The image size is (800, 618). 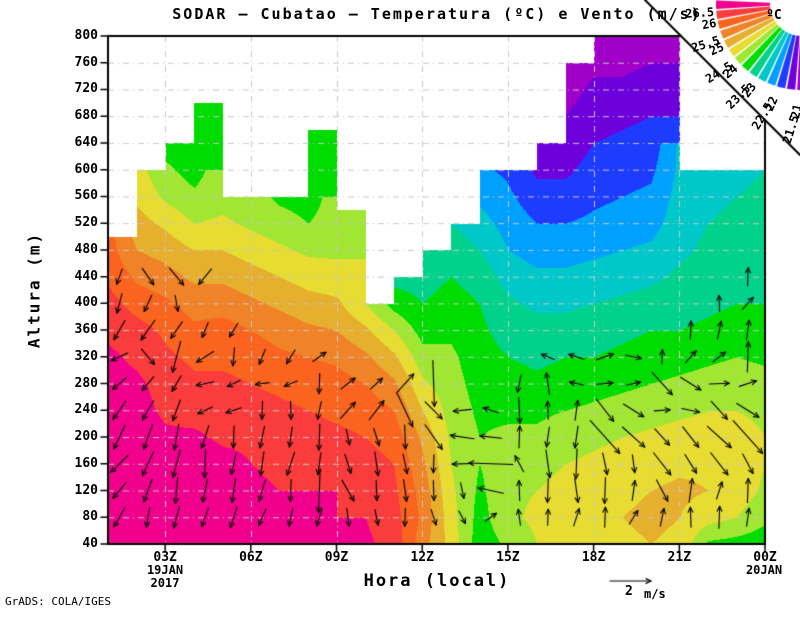 What do you see at coordinates (34, 290) in the screenshot?
I see `y-axis-title: Altura (m)` at bounding box center [34, 290].